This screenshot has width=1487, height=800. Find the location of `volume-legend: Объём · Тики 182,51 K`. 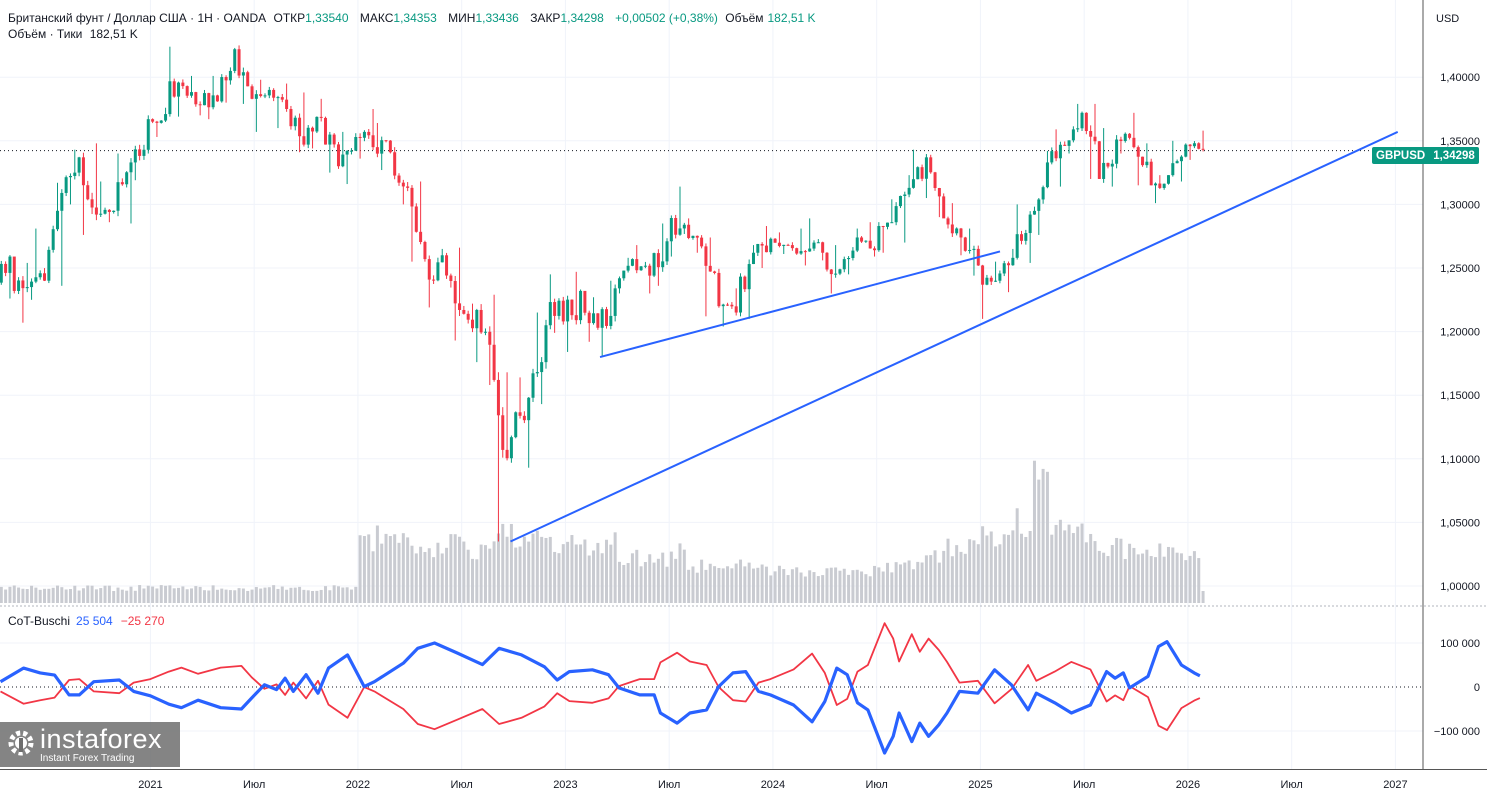

volume-legend: Объём · Тики 182,51 K is located at coordinates (75, 34).